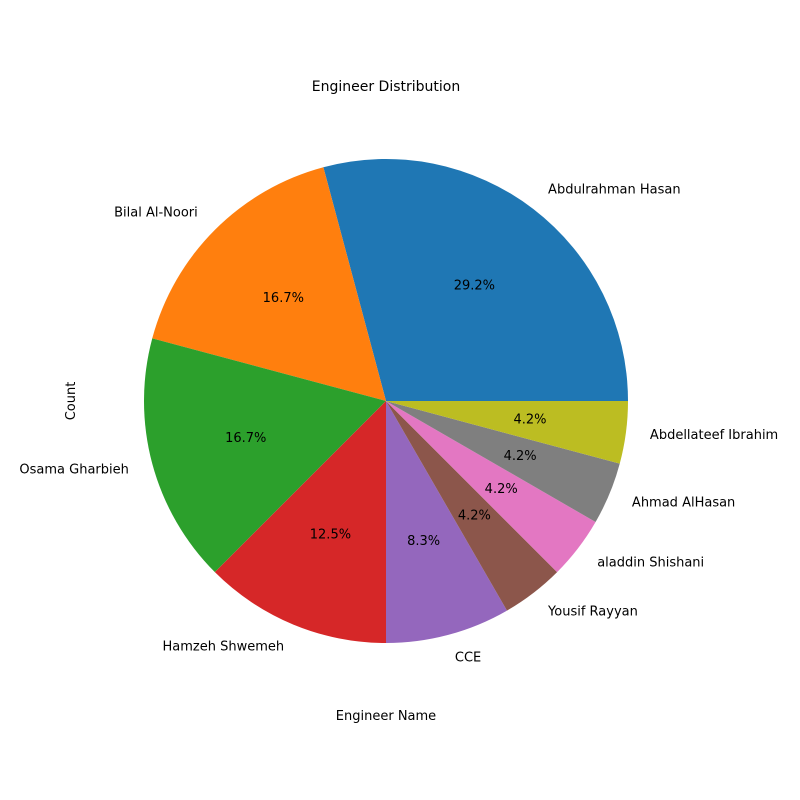 The width and height of the screenshot is (800, 800). Describe the element at coordinates (224, 646) in the screenshot. I see `slice-label-hamzeh-shwemeh: Hamzeh Shwemeh` at that location.